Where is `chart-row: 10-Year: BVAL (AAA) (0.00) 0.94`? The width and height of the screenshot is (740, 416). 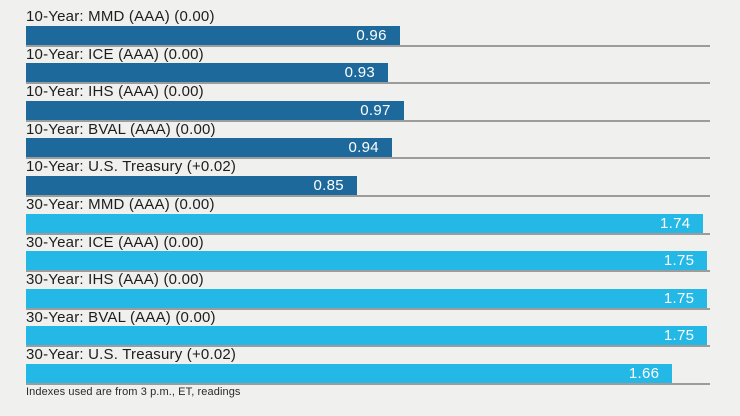 chart-row: 10-Year: BVAL (AAA) (0.00) 0.94 is located at coordinates (368, 140).